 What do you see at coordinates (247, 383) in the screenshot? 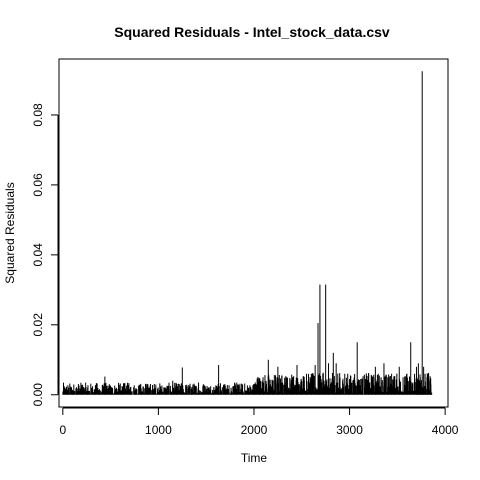
I see `residual-noise-line` at bounding box center [247, 383].